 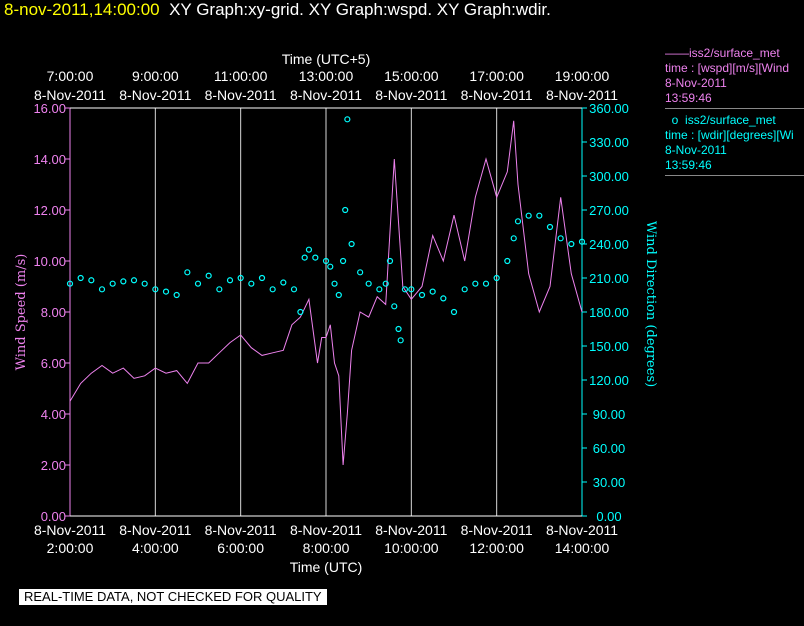 I want to click on y-tick-label-right: 240.00, so click(x=609, y=244).